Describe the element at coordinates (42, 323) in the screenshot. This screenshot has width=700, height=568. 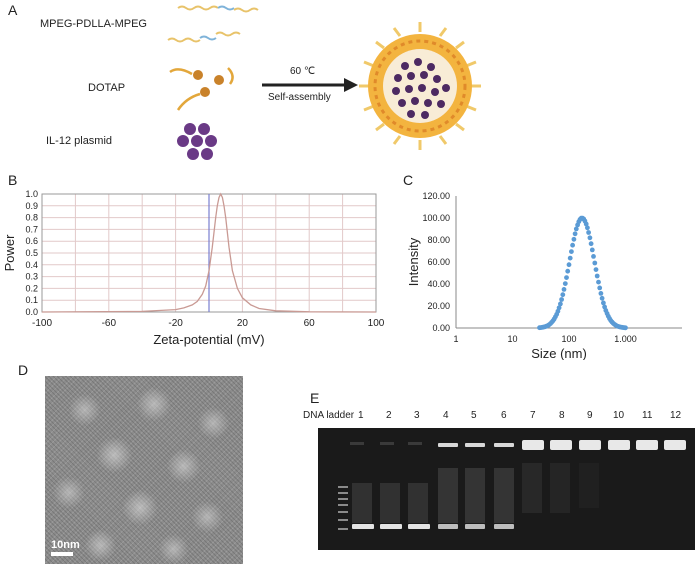
I see `x-tick-label: -100` at that location.